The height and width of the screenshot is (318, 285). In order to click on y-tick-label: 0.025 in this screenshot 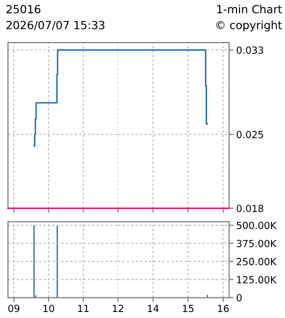, I will do `click(250, 134)`.